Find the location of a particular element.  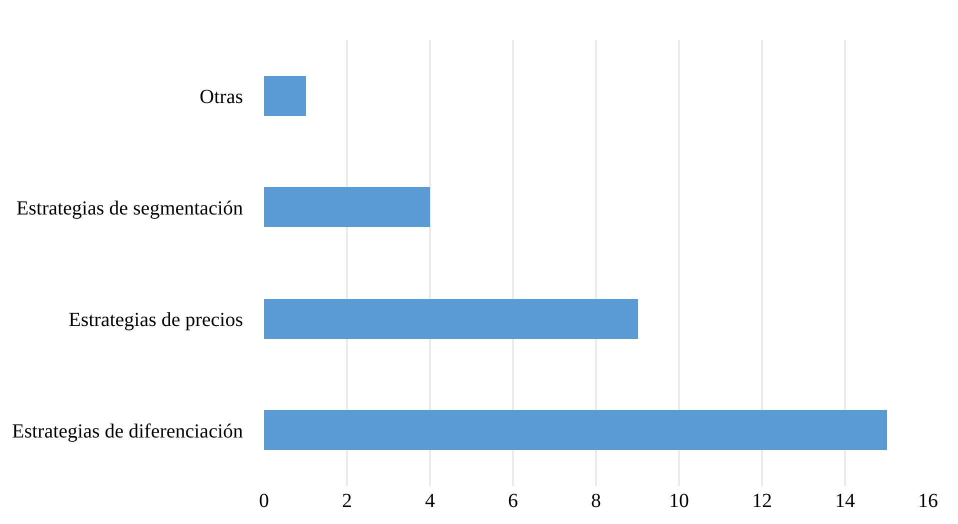

x-tick-label: 2 is located at coordinates (347, 501).